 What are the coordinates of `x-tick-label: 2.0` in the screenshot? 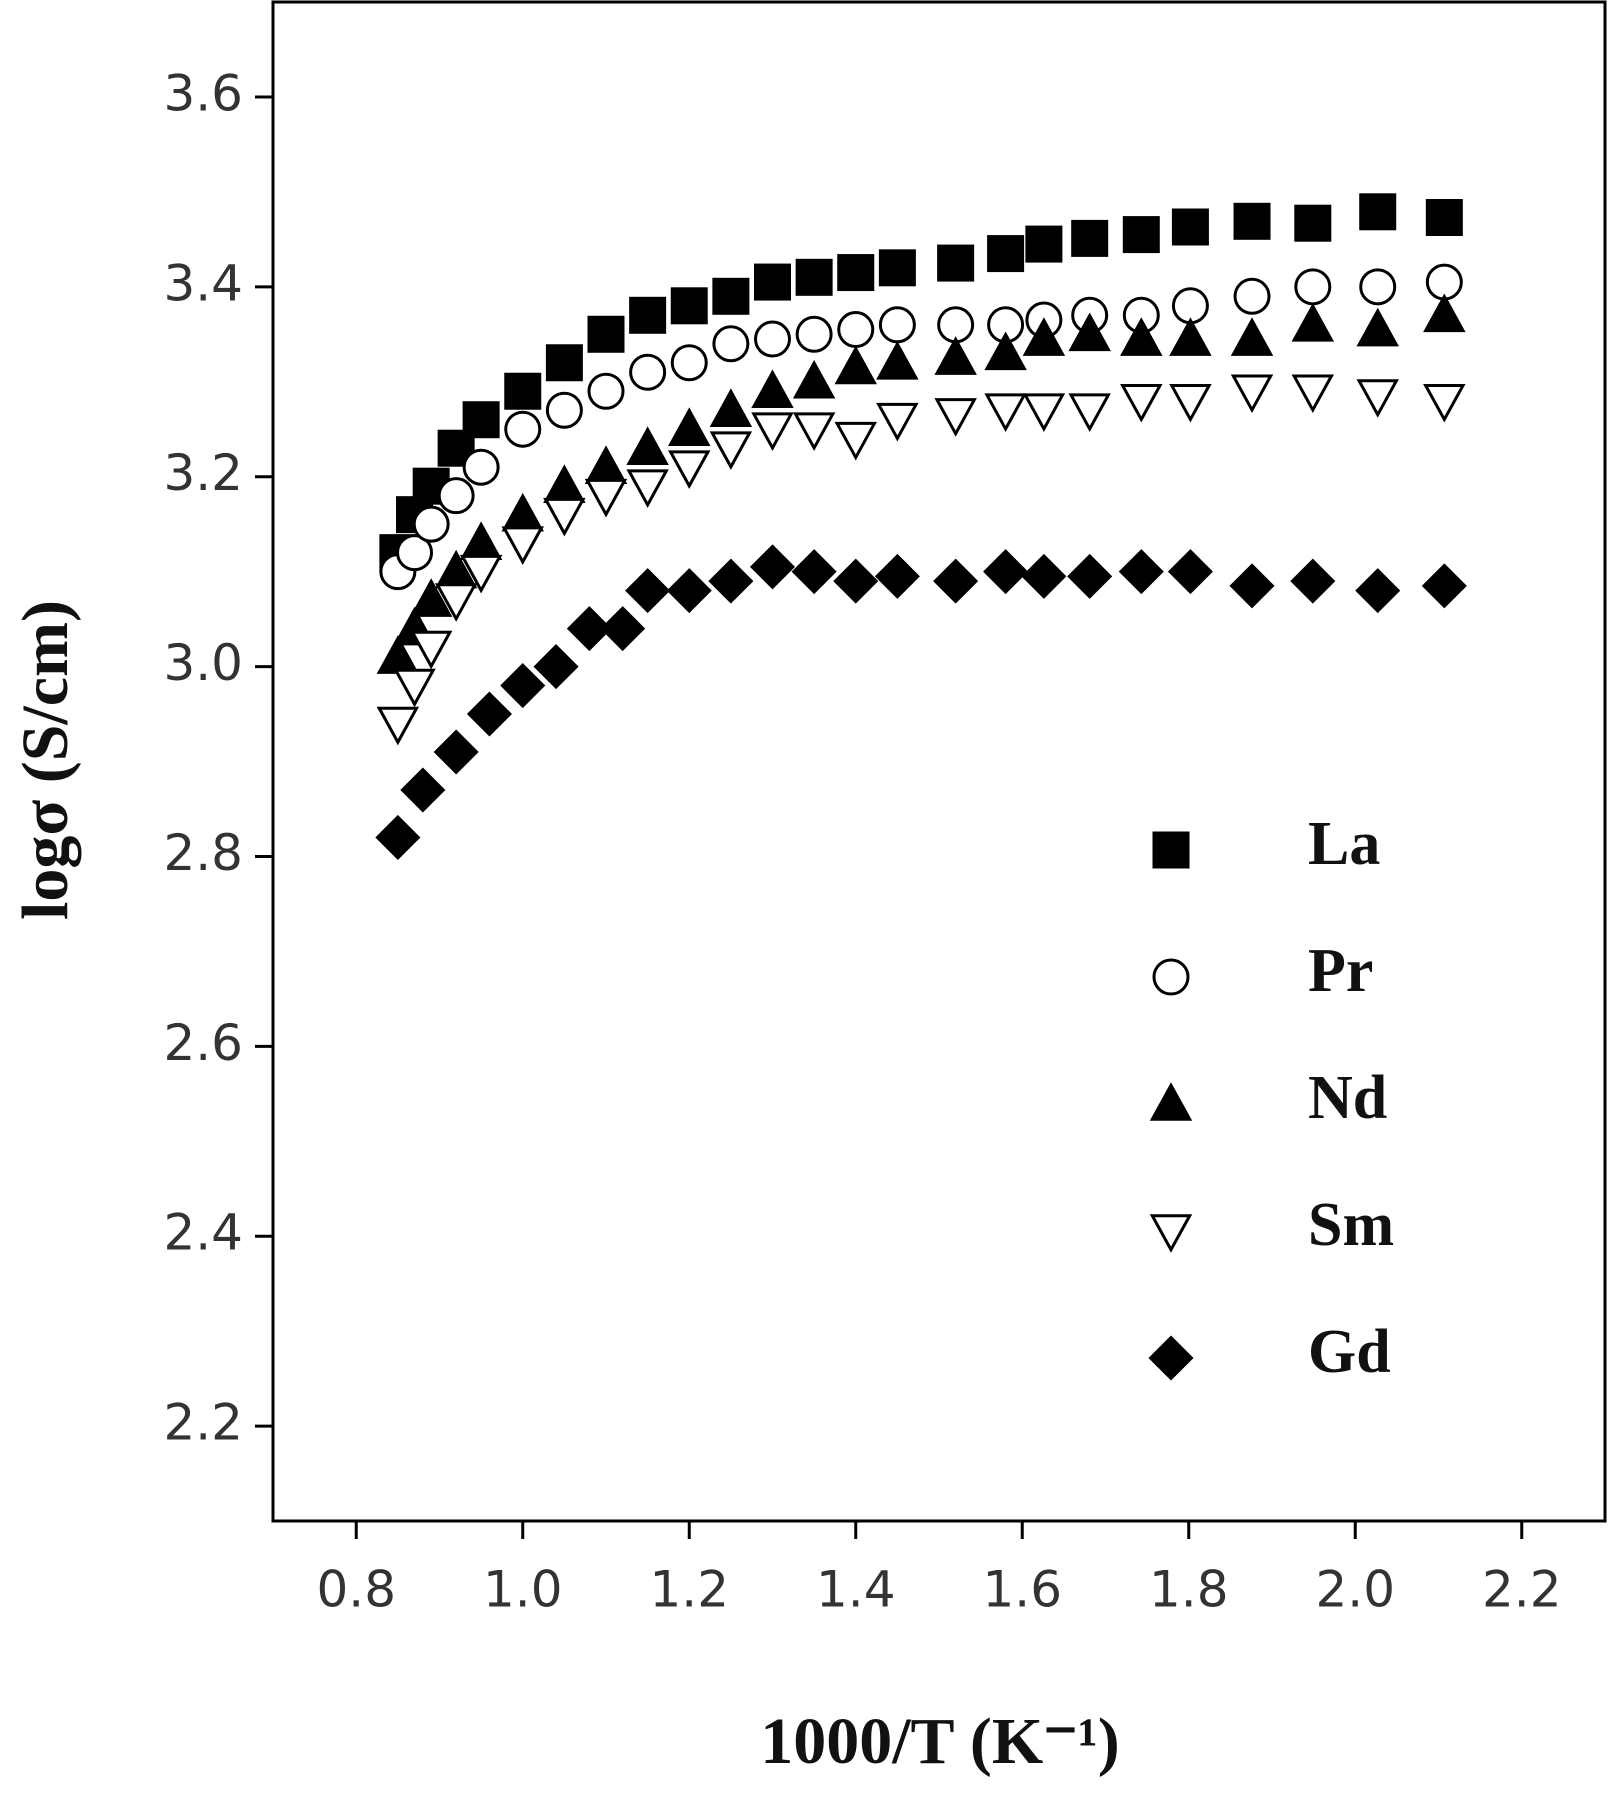 It's located at (1355, 1590).